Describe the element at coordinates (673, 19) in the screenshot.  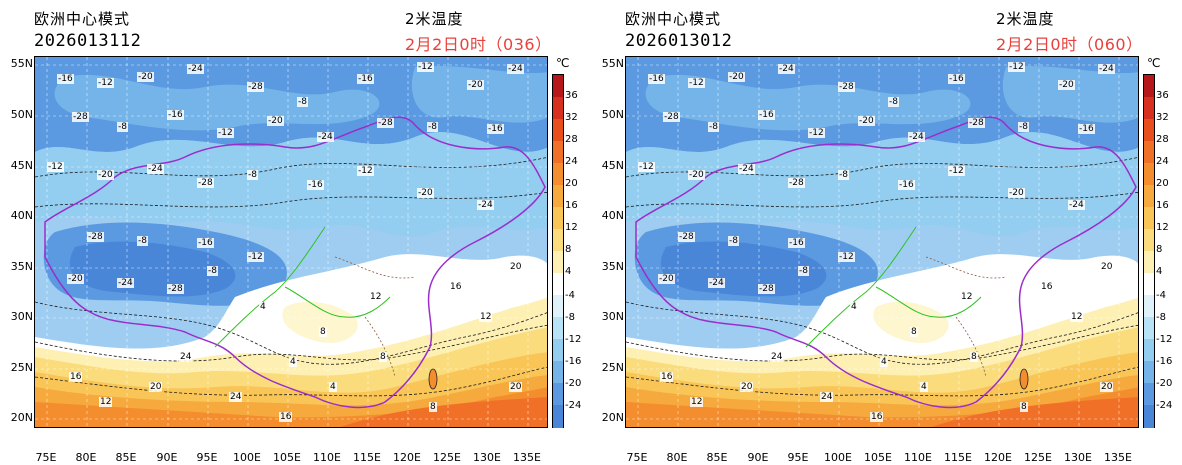
I see `model-title: 欧洲中心模式` at that location.